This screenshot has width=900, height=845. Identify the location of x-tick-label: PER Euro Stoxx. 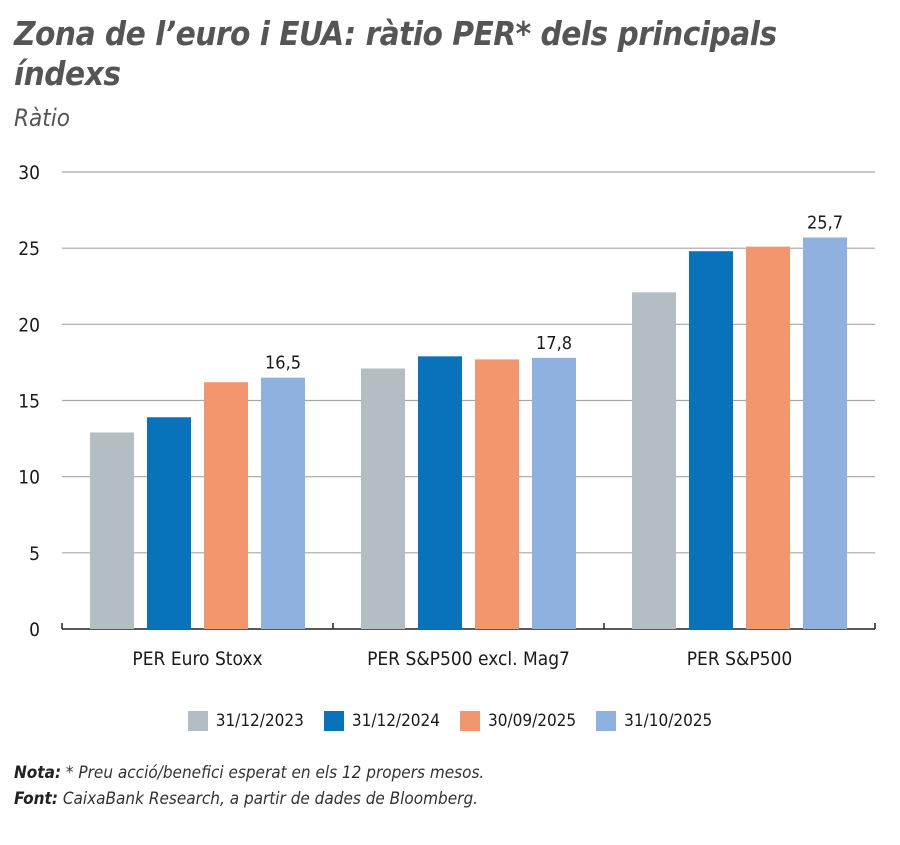
(197, 659).